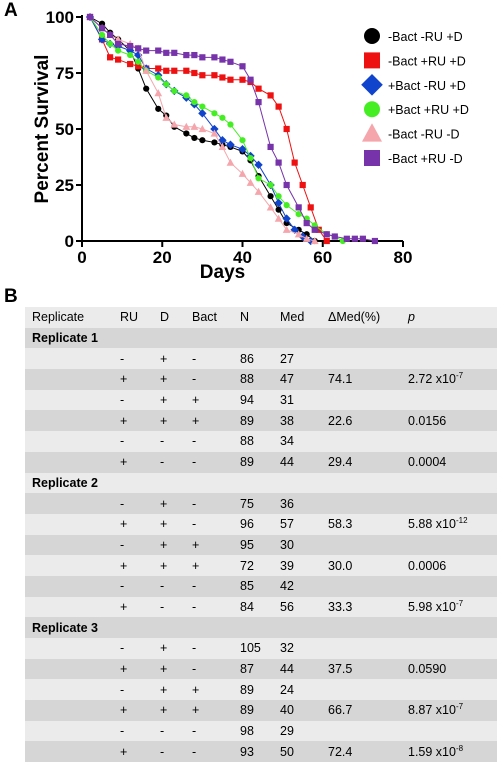  I want to click on cell-p: 0.0590, so click(449, 669).